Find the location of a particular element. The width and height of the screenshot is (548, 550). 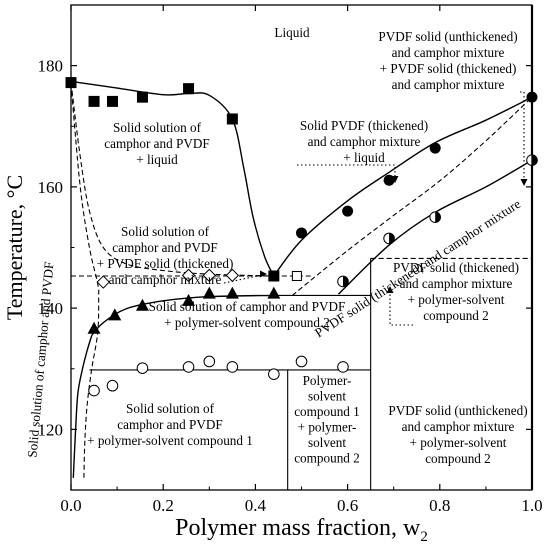

curve-solidus-triangles is located at coordinates (182, 315).